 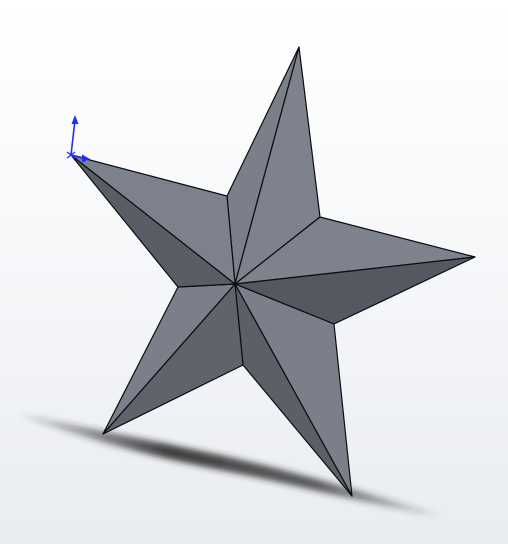 What do you see at coordinates (153, 219) in the screenshot?
I see `face-left-upper` at bounding box center [153, 219].